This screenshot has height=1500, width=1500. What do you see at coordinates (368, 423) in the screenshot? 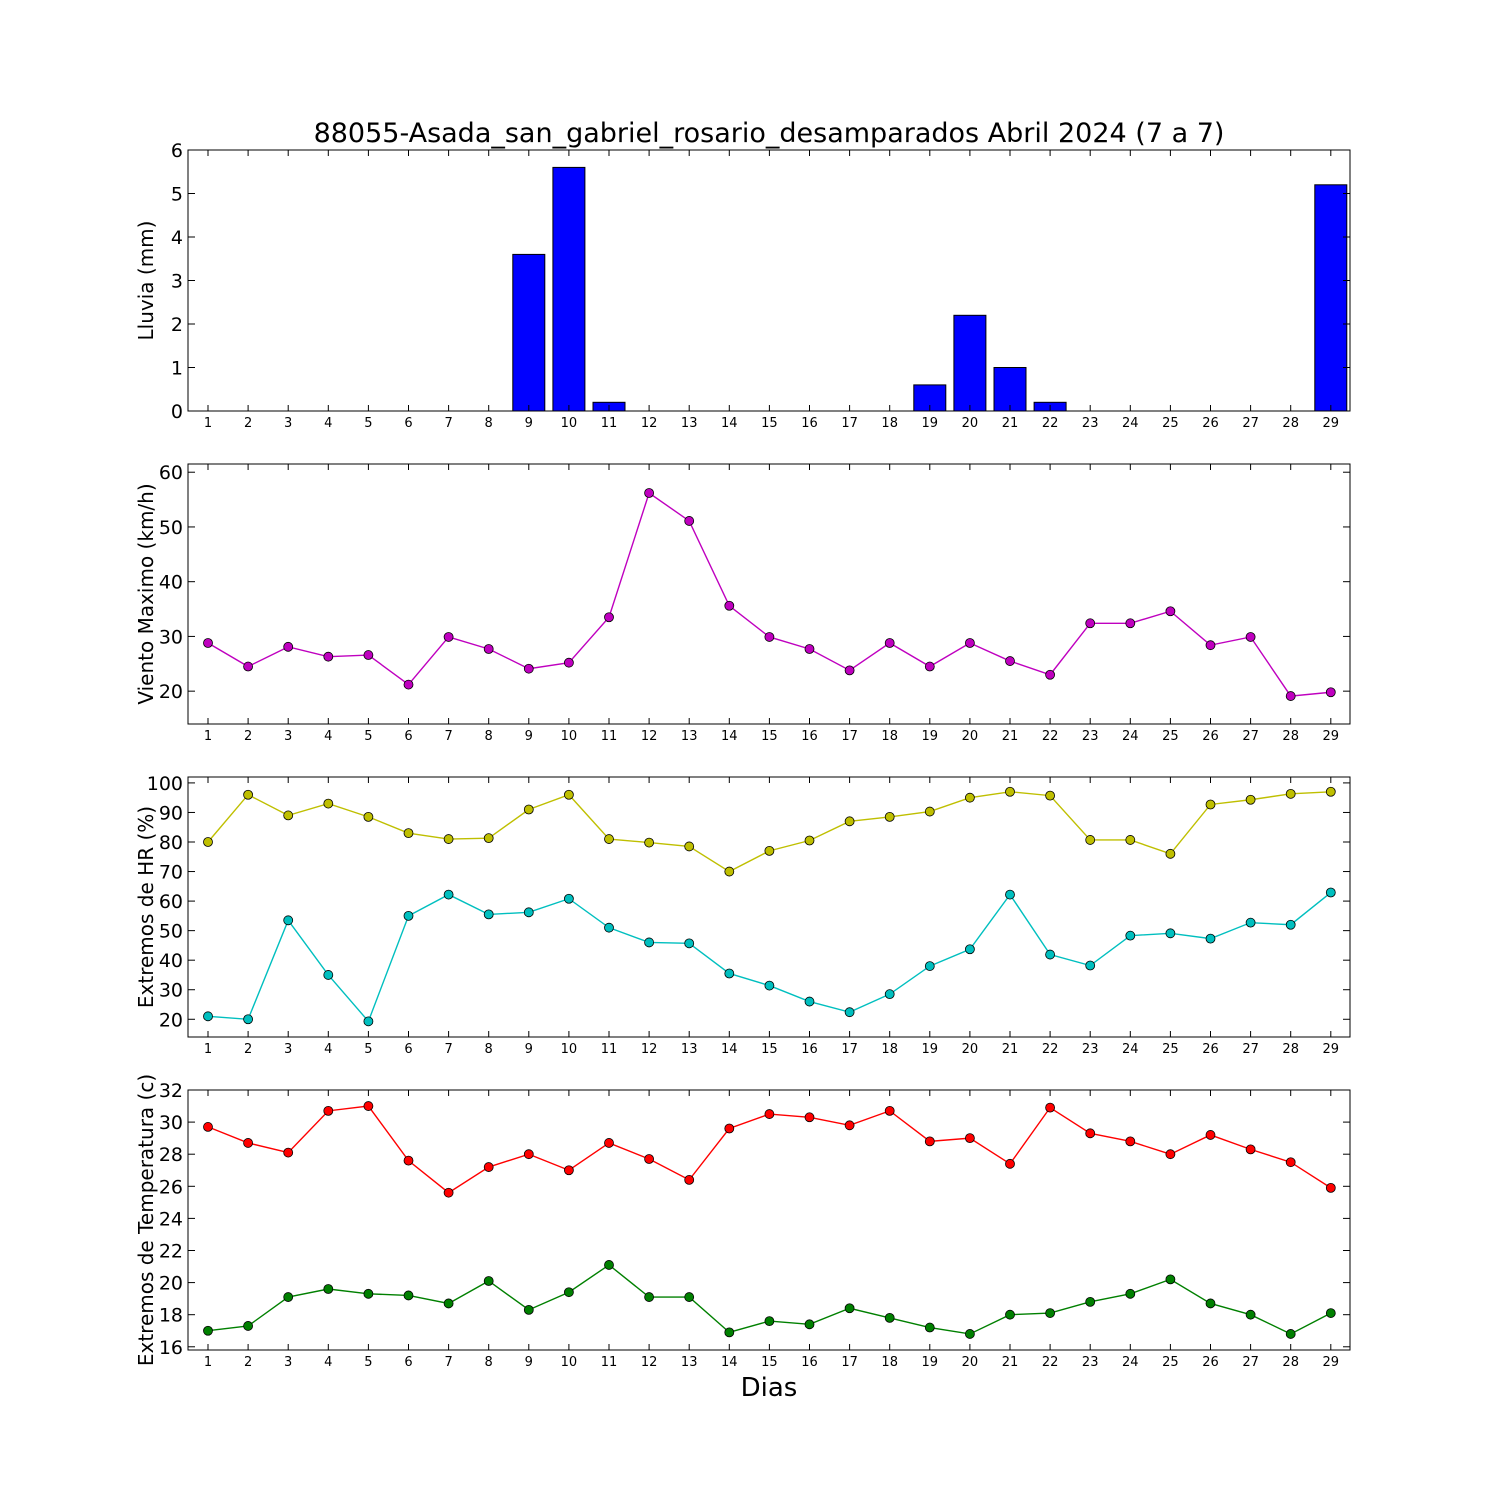
I see `rain-xtick-label-5: 5` at bounding box center [368, 423].